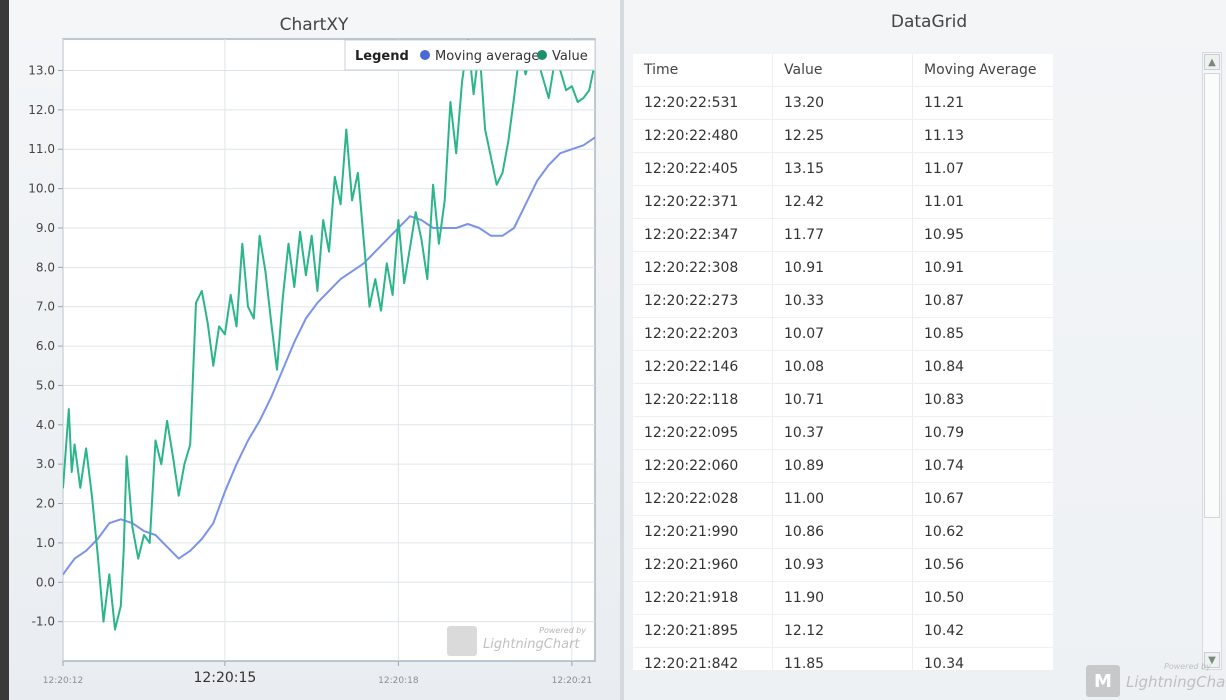  What do you see at coordinates (703, 70) in the screenshot?
I see `column-header-time: Time` at bounding box center [703, 70].